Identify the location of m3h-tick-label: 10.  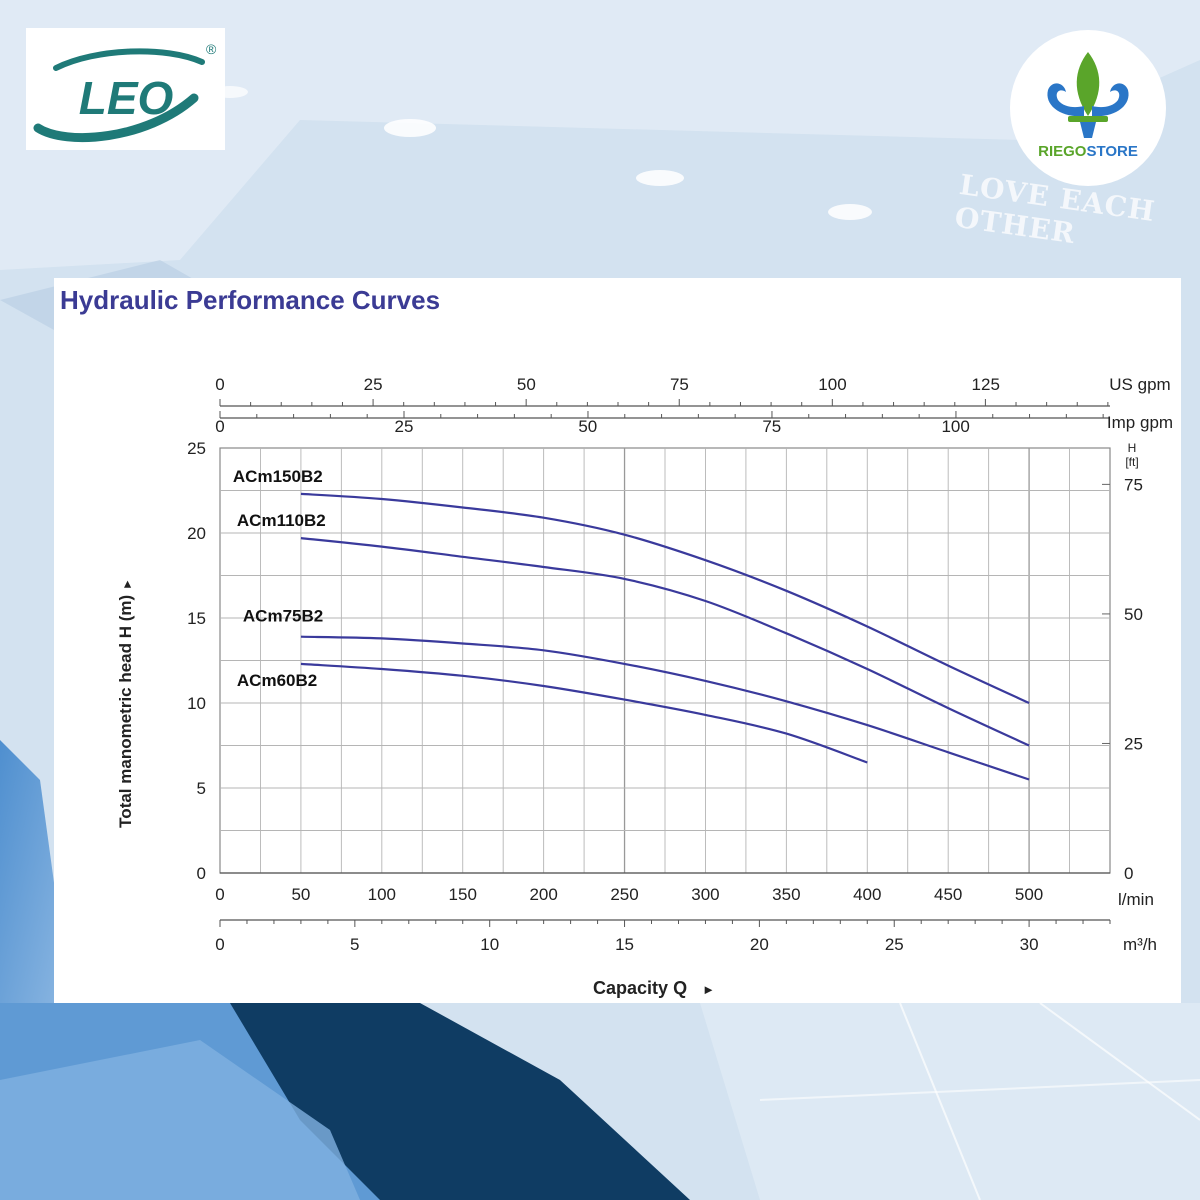
(489, 944).